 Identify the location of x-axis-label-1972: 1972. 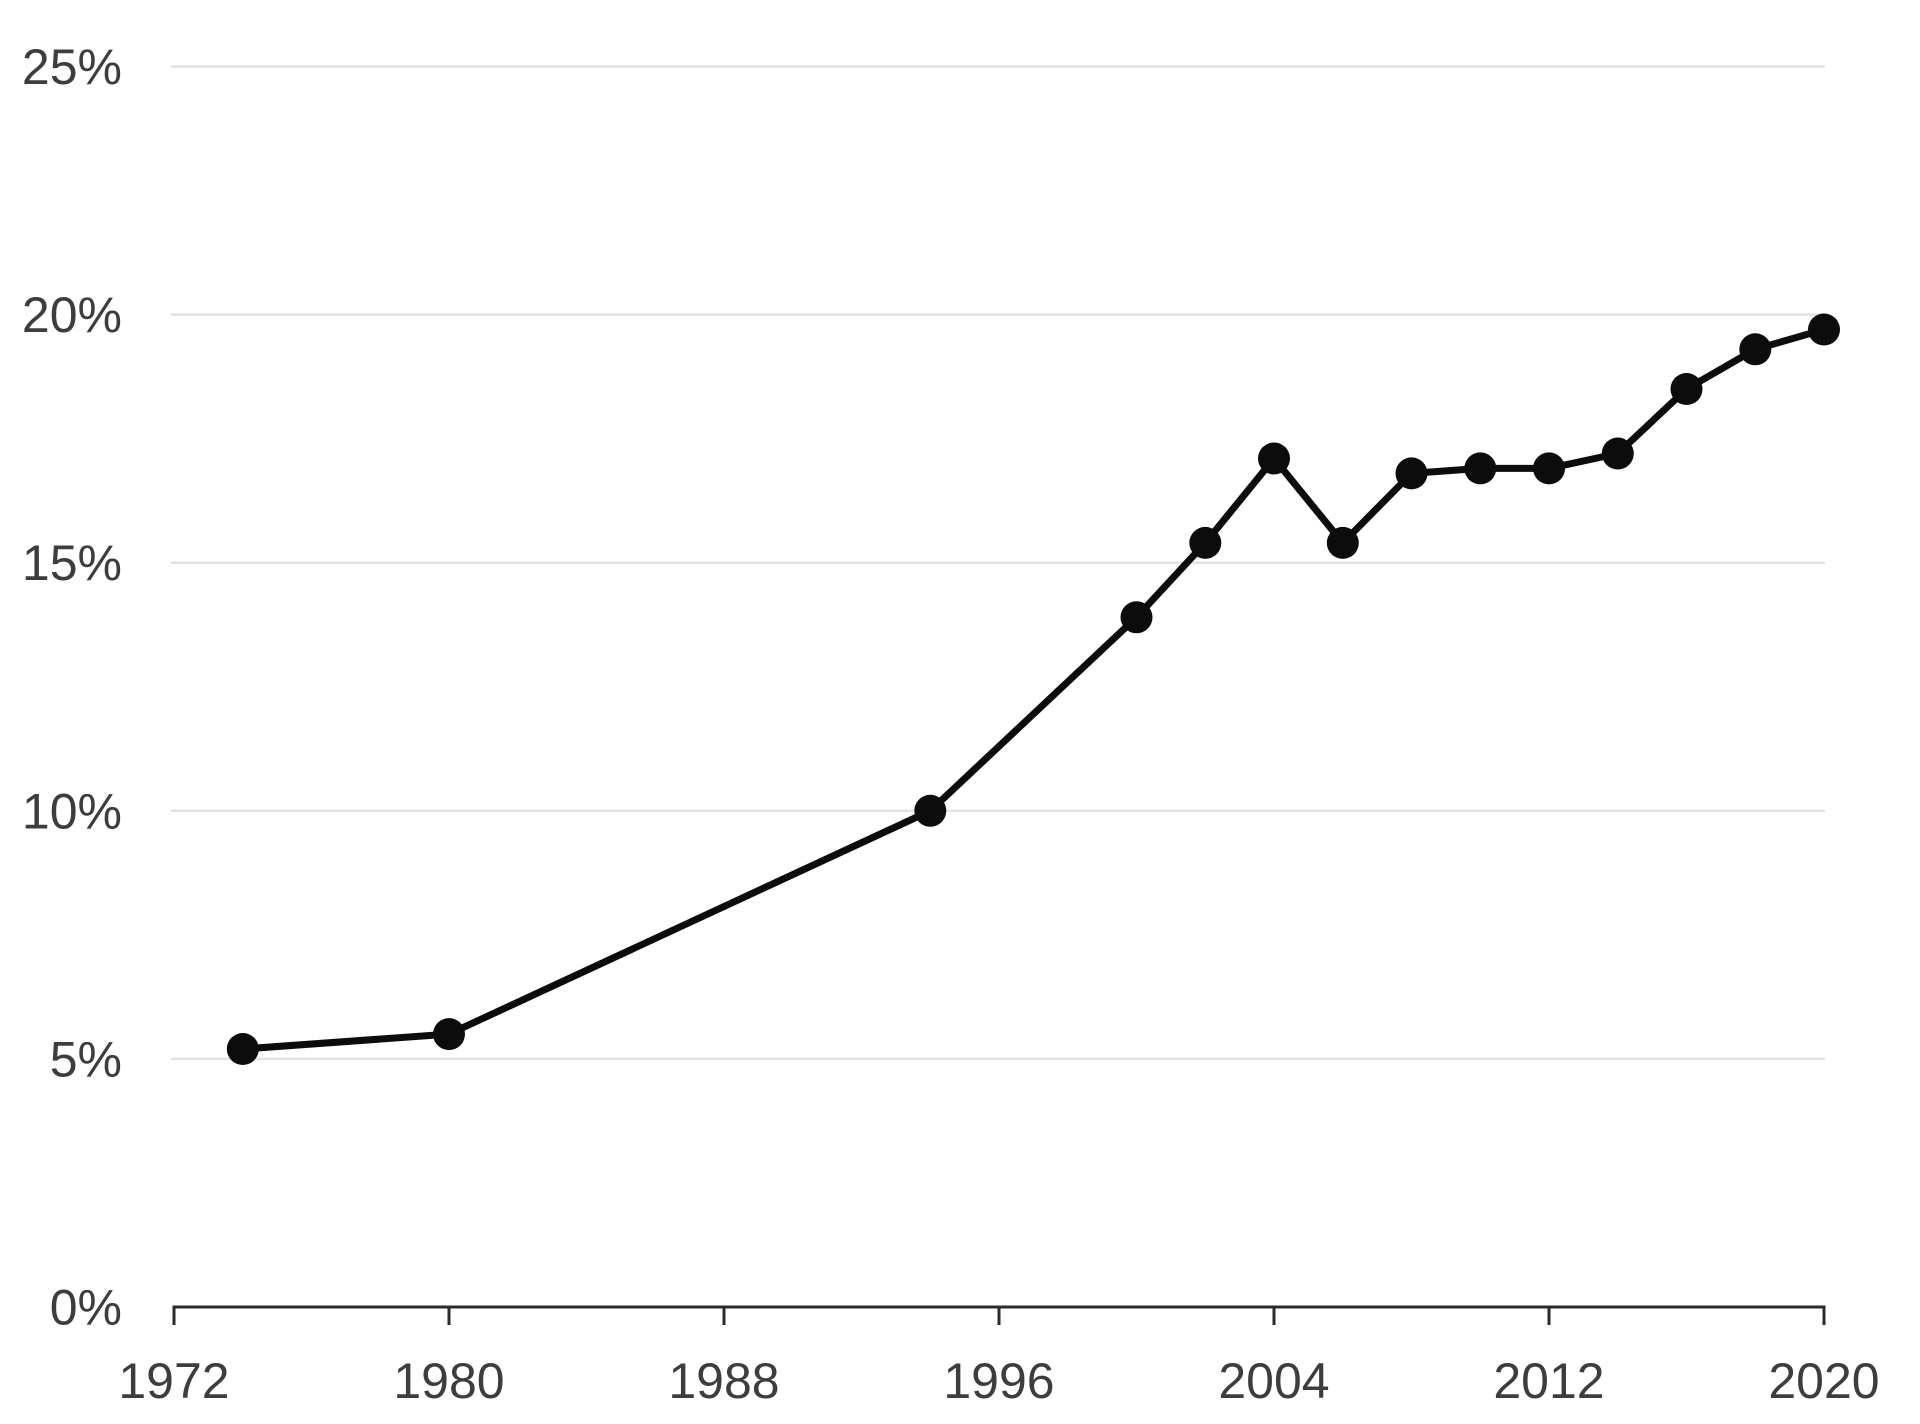
(173, 1381).